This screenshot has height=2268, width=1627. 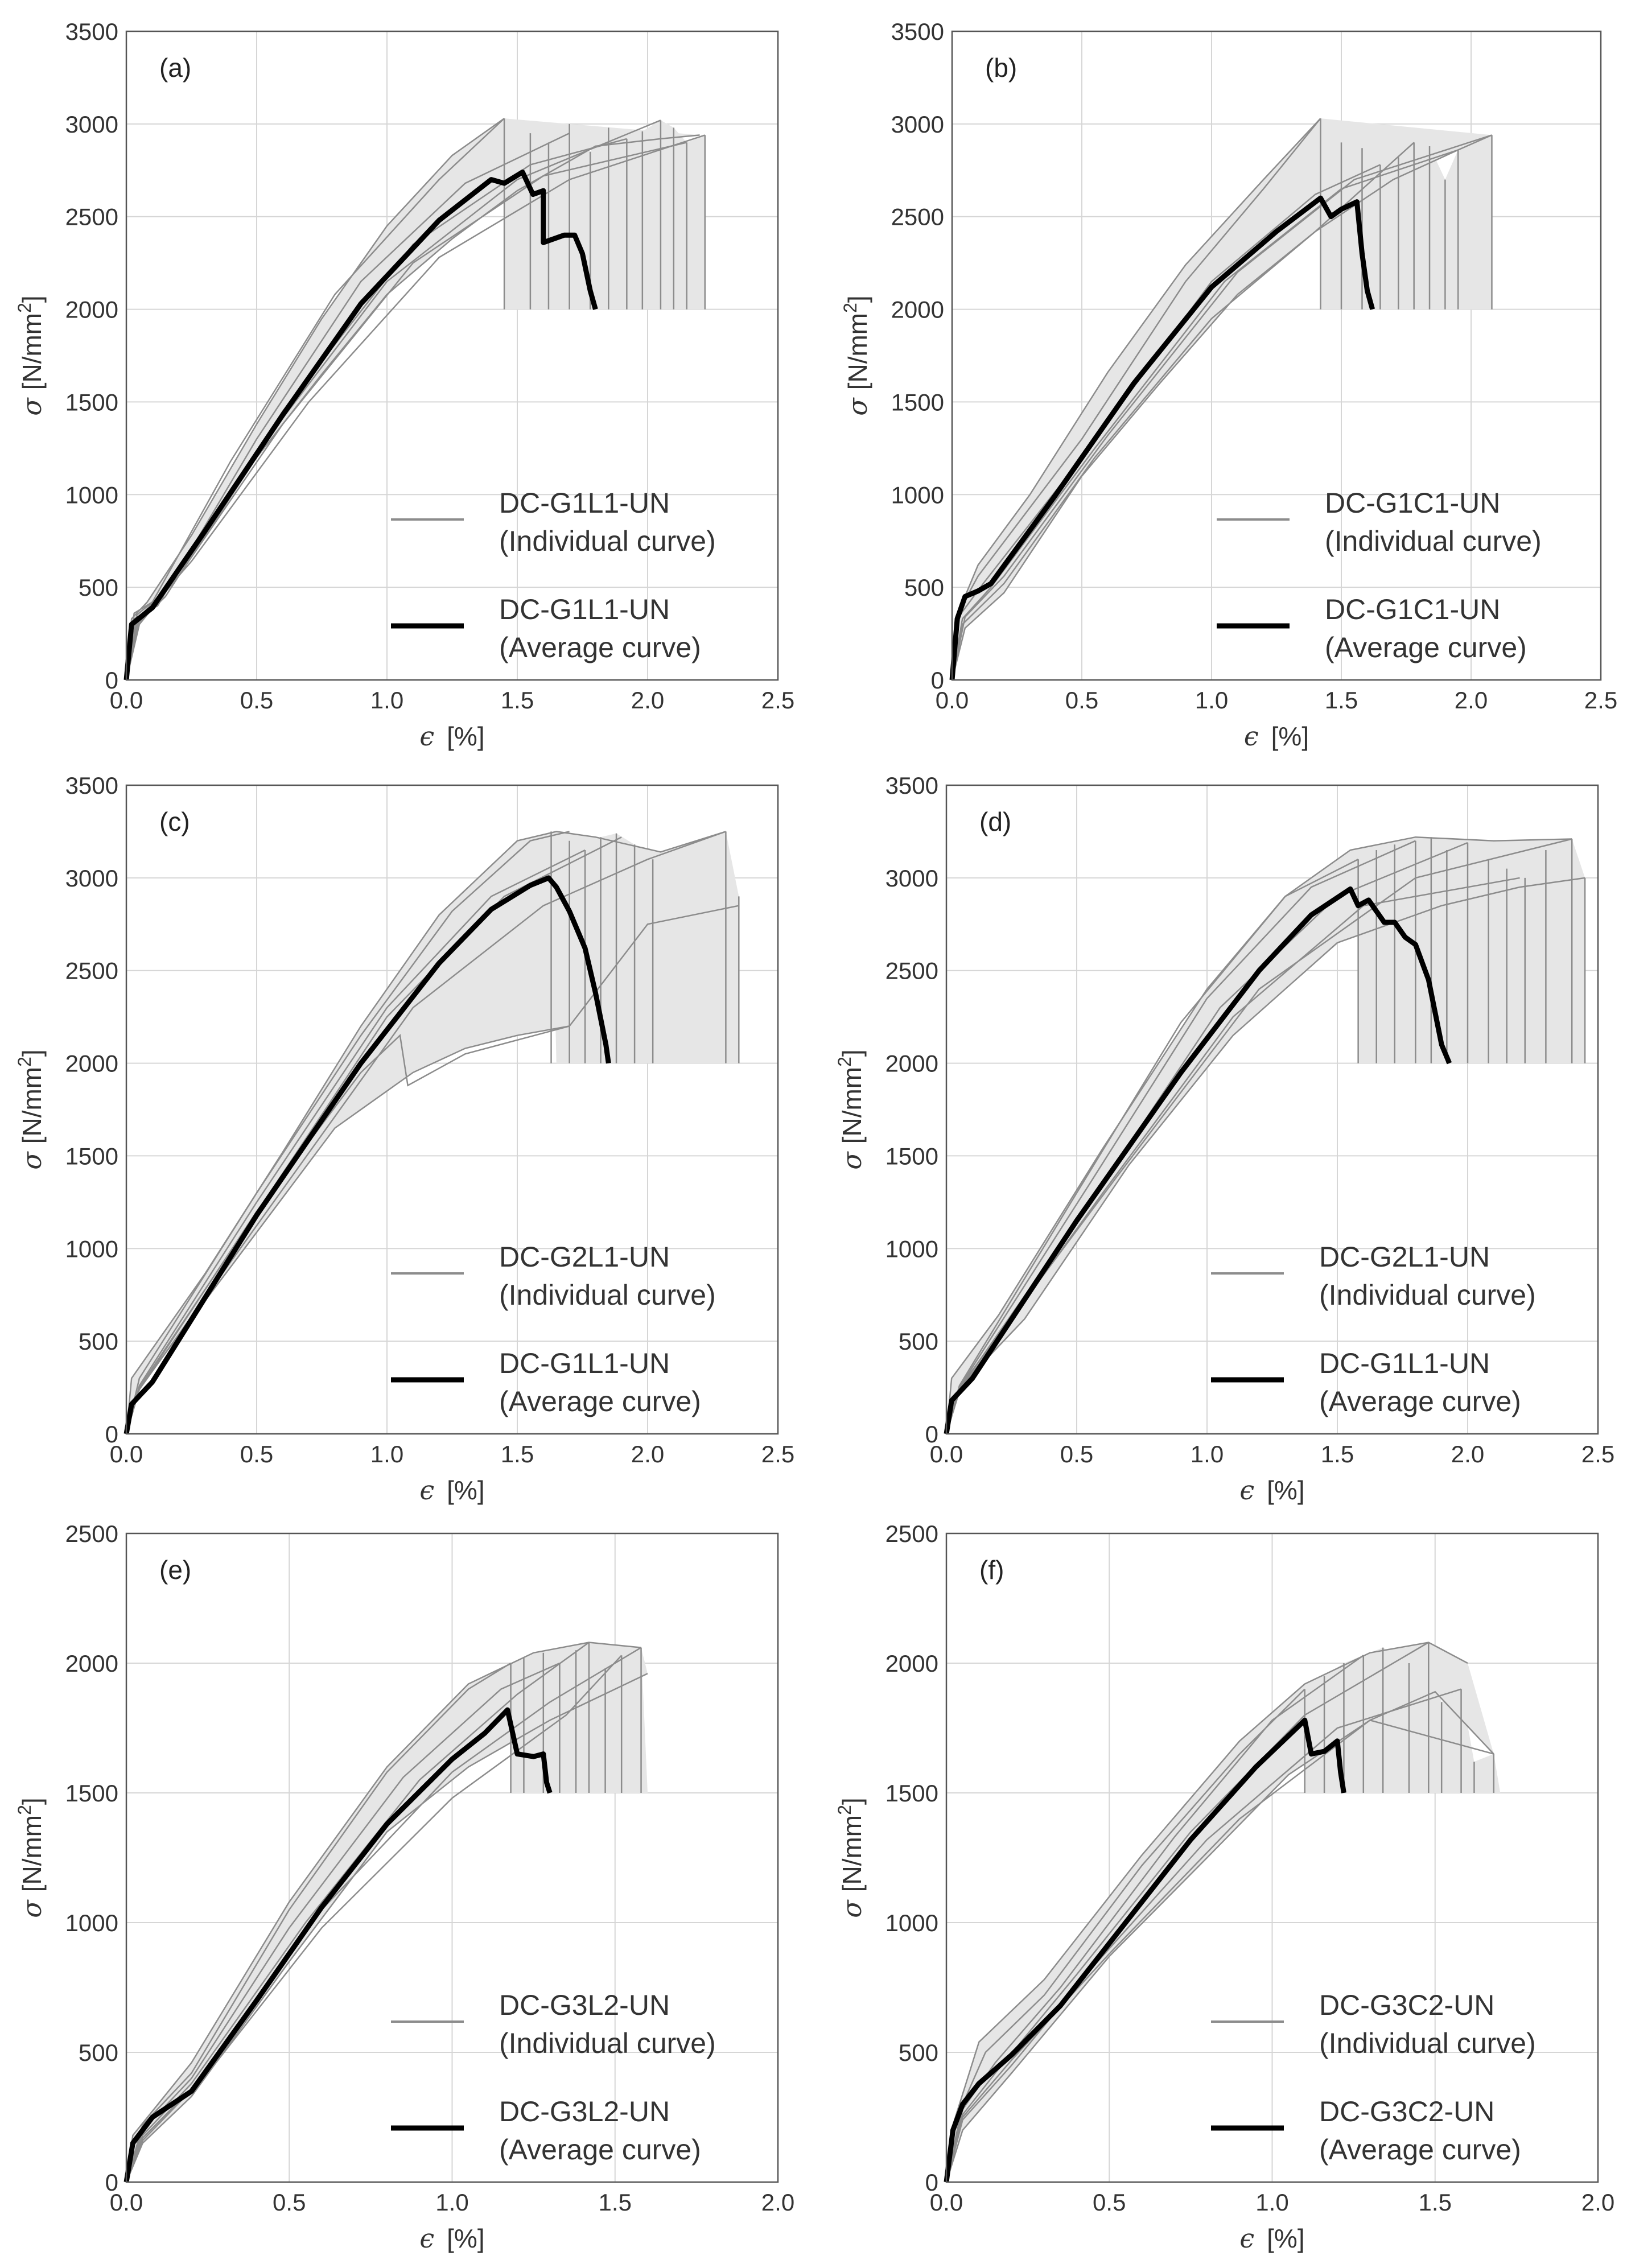 I want to click on panel-label: (e), so click(x=175, y=1570).